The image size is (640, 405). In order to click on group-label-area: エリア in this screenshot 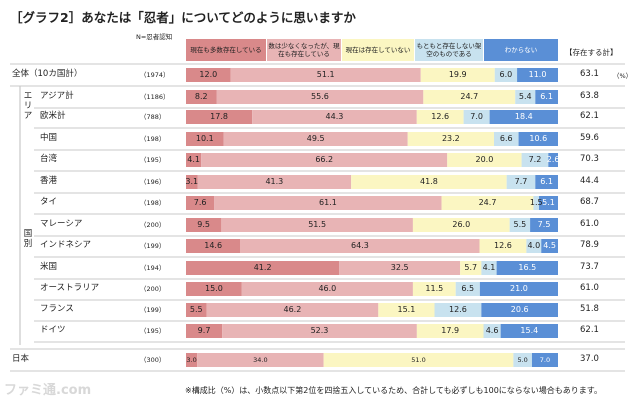, I will do `click(28, 106)`.